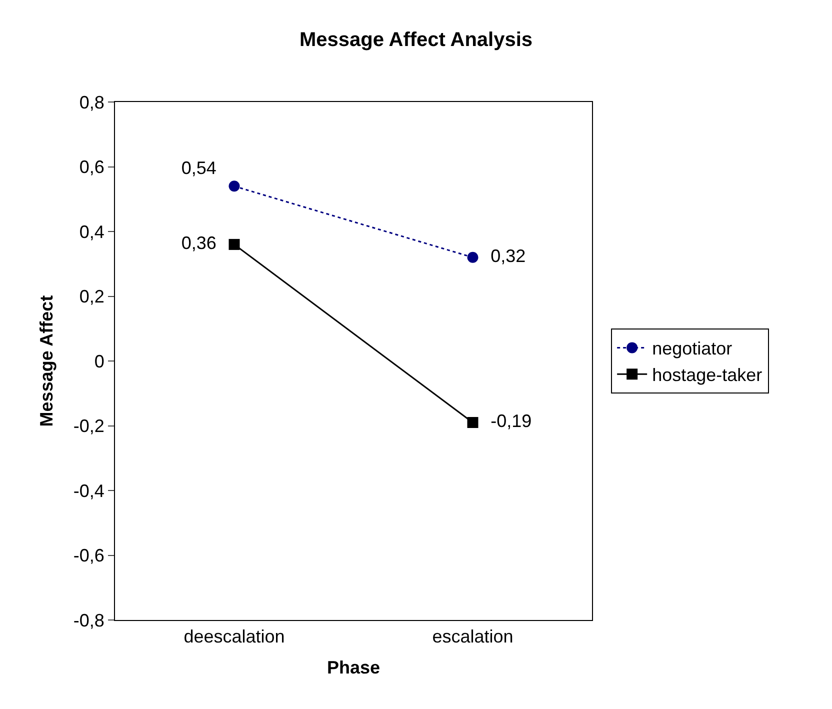  What do you see at coordinates (508, 256) in the screenshot?
I see `data-label: 0,32` at bounding box center [508, 256].